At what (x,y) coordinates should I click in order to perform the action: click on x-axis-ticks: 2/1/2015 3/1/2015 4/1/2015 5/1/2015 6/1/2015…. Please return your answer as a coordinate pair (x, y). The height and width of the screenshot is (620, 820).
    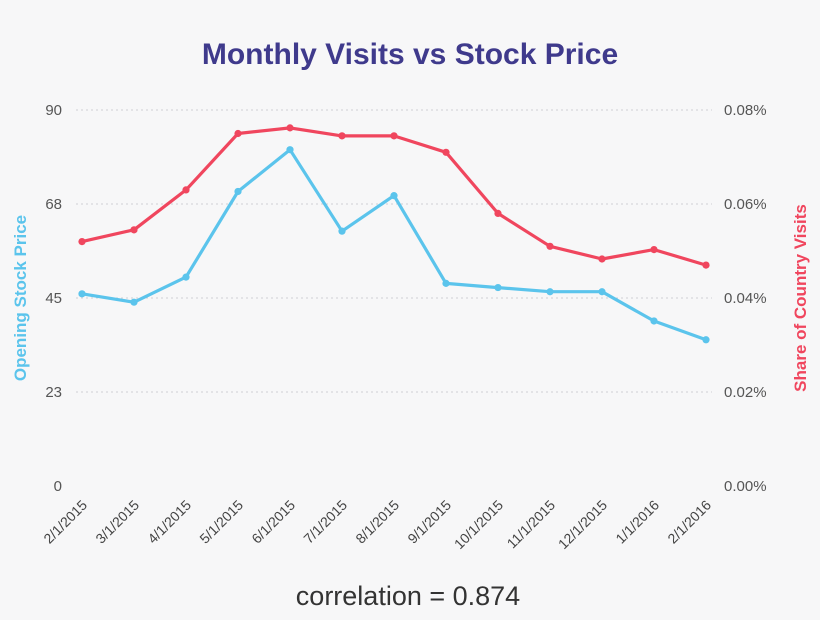
    Looking at the image, I should click on (377, 525).